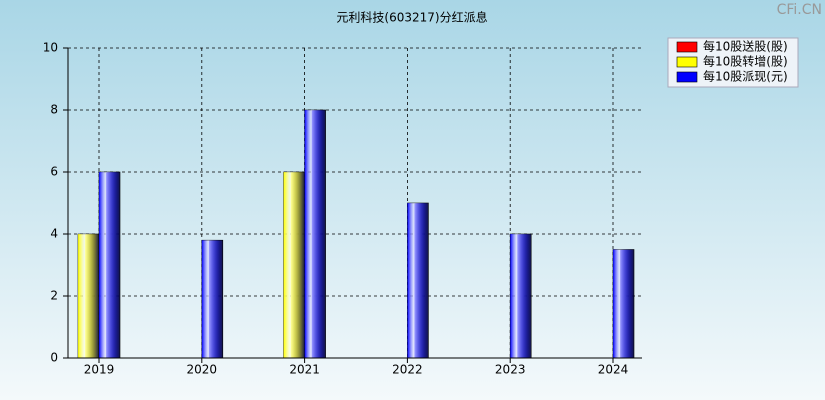  Describe the element at coordinates (54, 358) in the screenshot. I see `y-tick-label: 0` at that location.